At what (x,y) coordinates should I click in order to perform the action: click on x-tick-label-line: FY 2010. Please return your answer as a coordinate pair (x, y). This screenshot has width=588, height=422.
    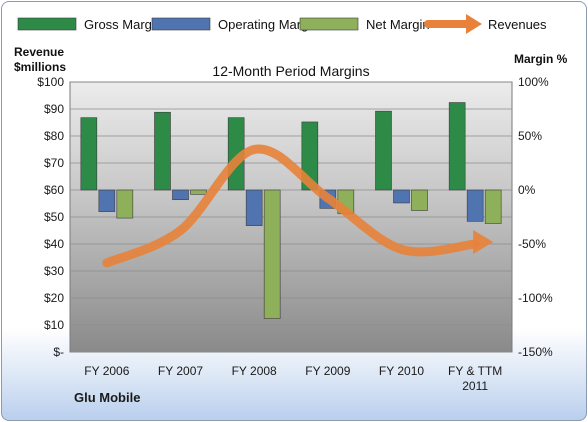
    Looking at the image, I should click on (401, 371).